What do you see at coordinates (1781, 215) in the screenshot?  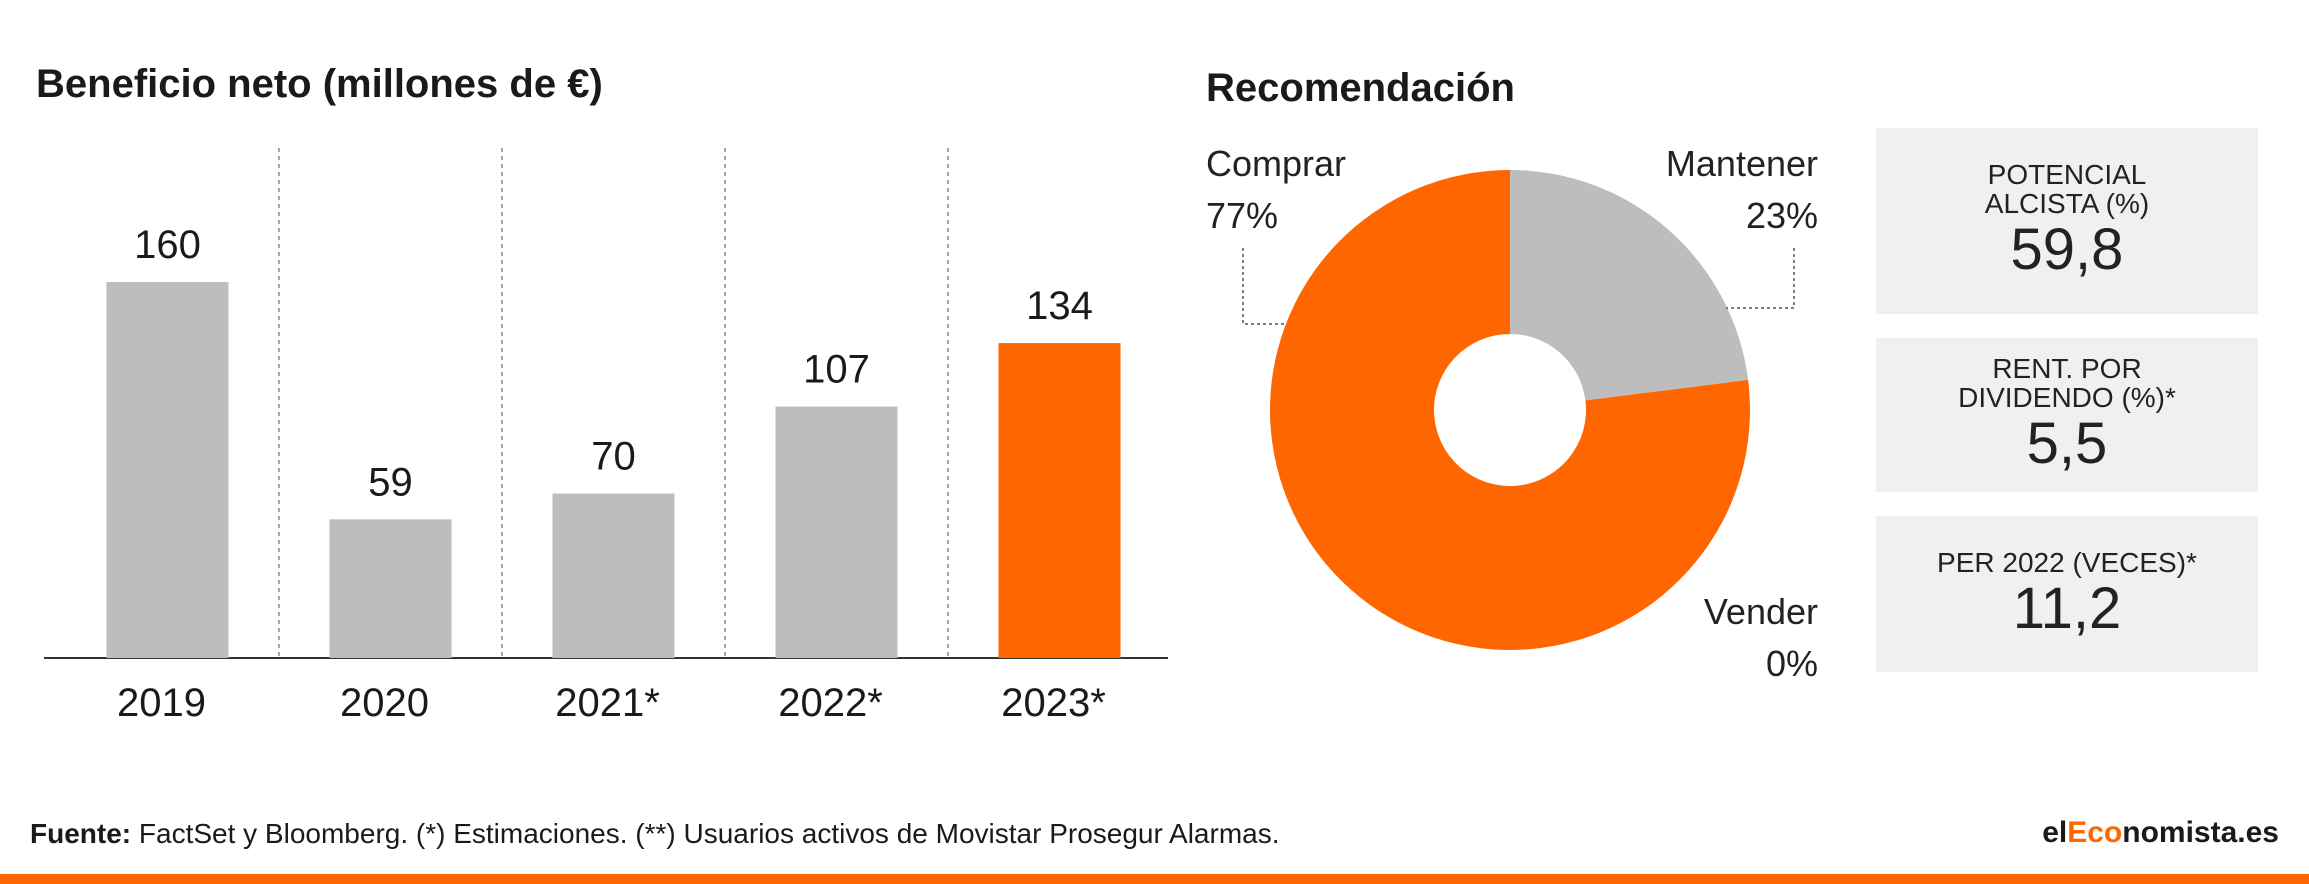 I see `pie-label-mantener-value: 23%` at bounding box center [1781, 215].